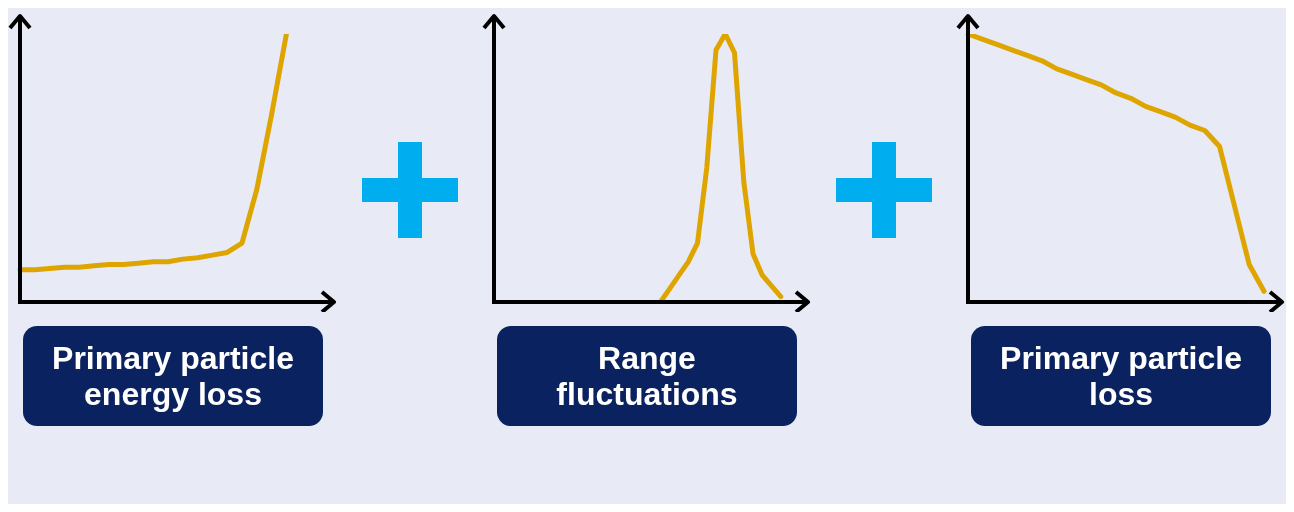  Describe the element at coordinates (647, 376) in the screenshot. I see `x-axis-title: Range fluctuations` at that location.